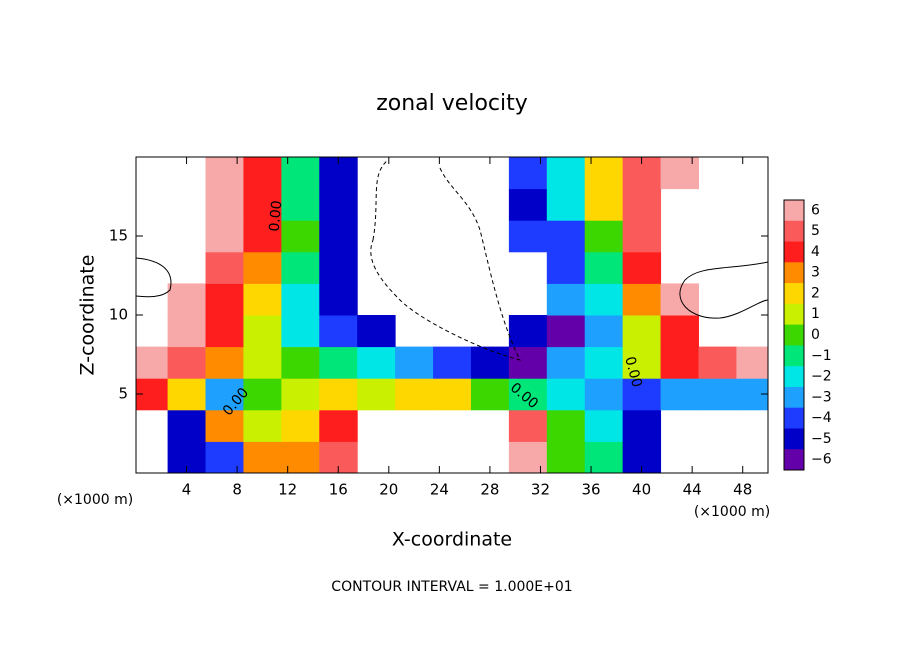 Image resolution: width=904 pixels, height=654 pixels. I want to click on y-tick-label: 10, so click(118, 315).